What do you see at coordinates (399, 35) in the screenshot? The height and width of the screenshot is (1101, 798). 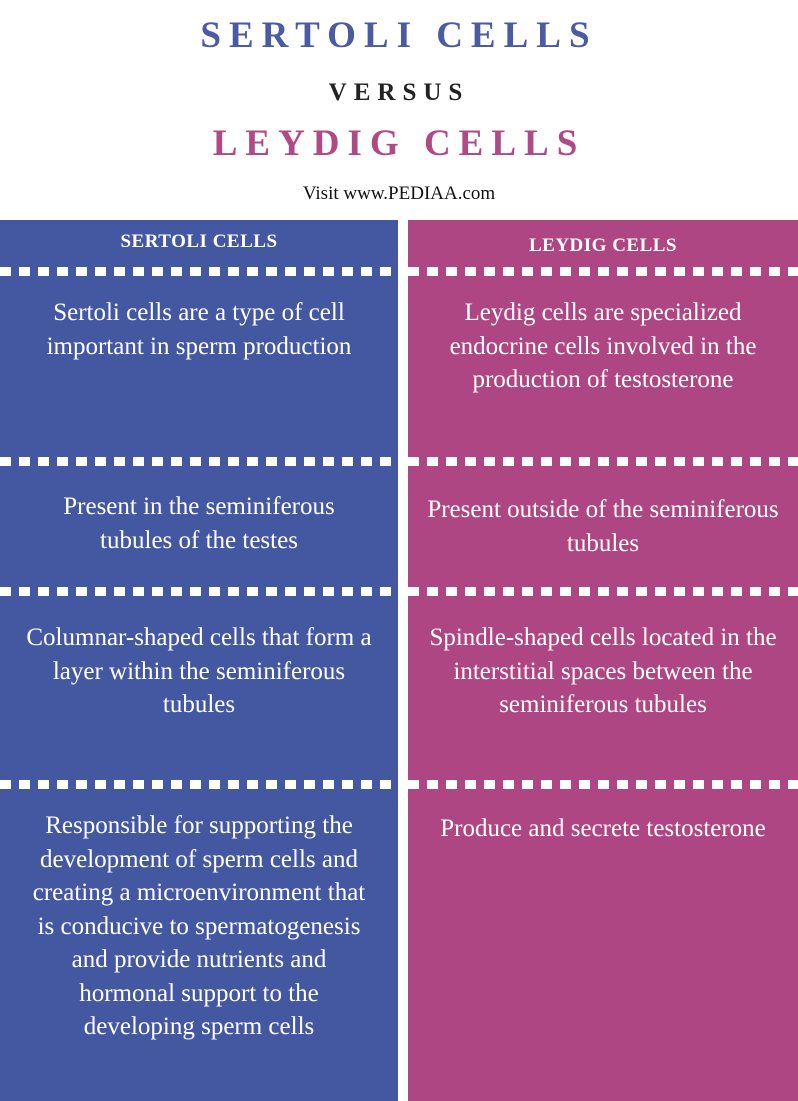 I see `title-sertoli: SERTOLI CELLS` at bounding box center [399, 35].